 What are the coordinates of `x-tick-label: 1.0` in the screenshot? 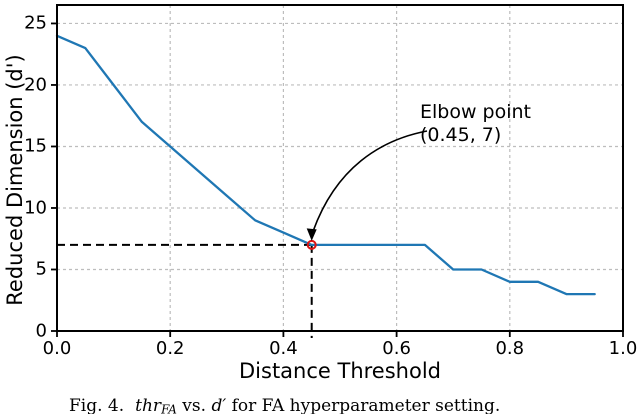 It's located at (623, 348).